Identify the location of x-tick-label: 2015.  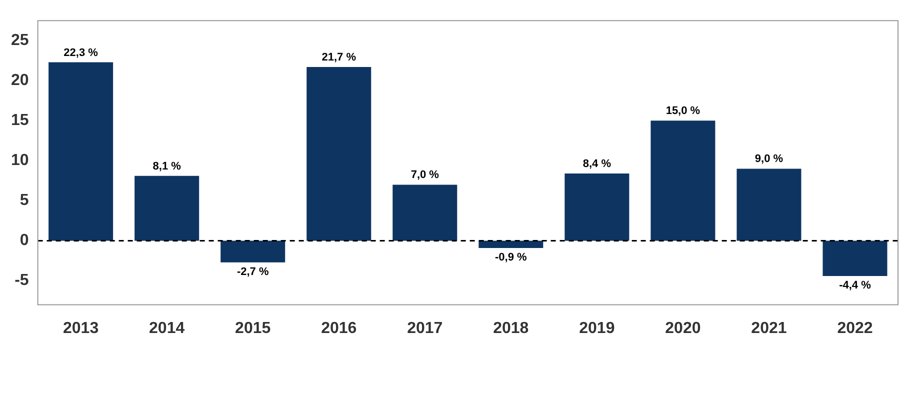
(253, 328).